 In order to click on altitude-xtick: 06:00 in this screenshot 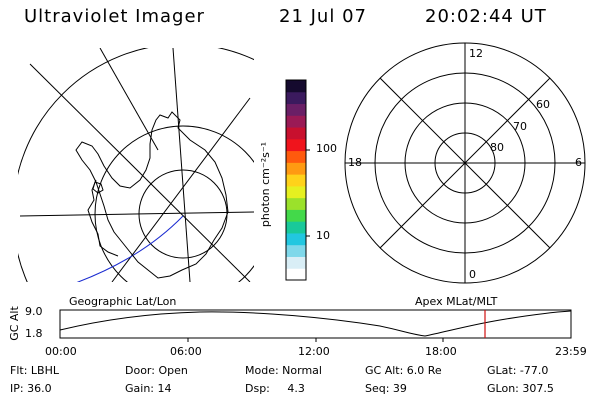, I will do `click(186, 351)`.